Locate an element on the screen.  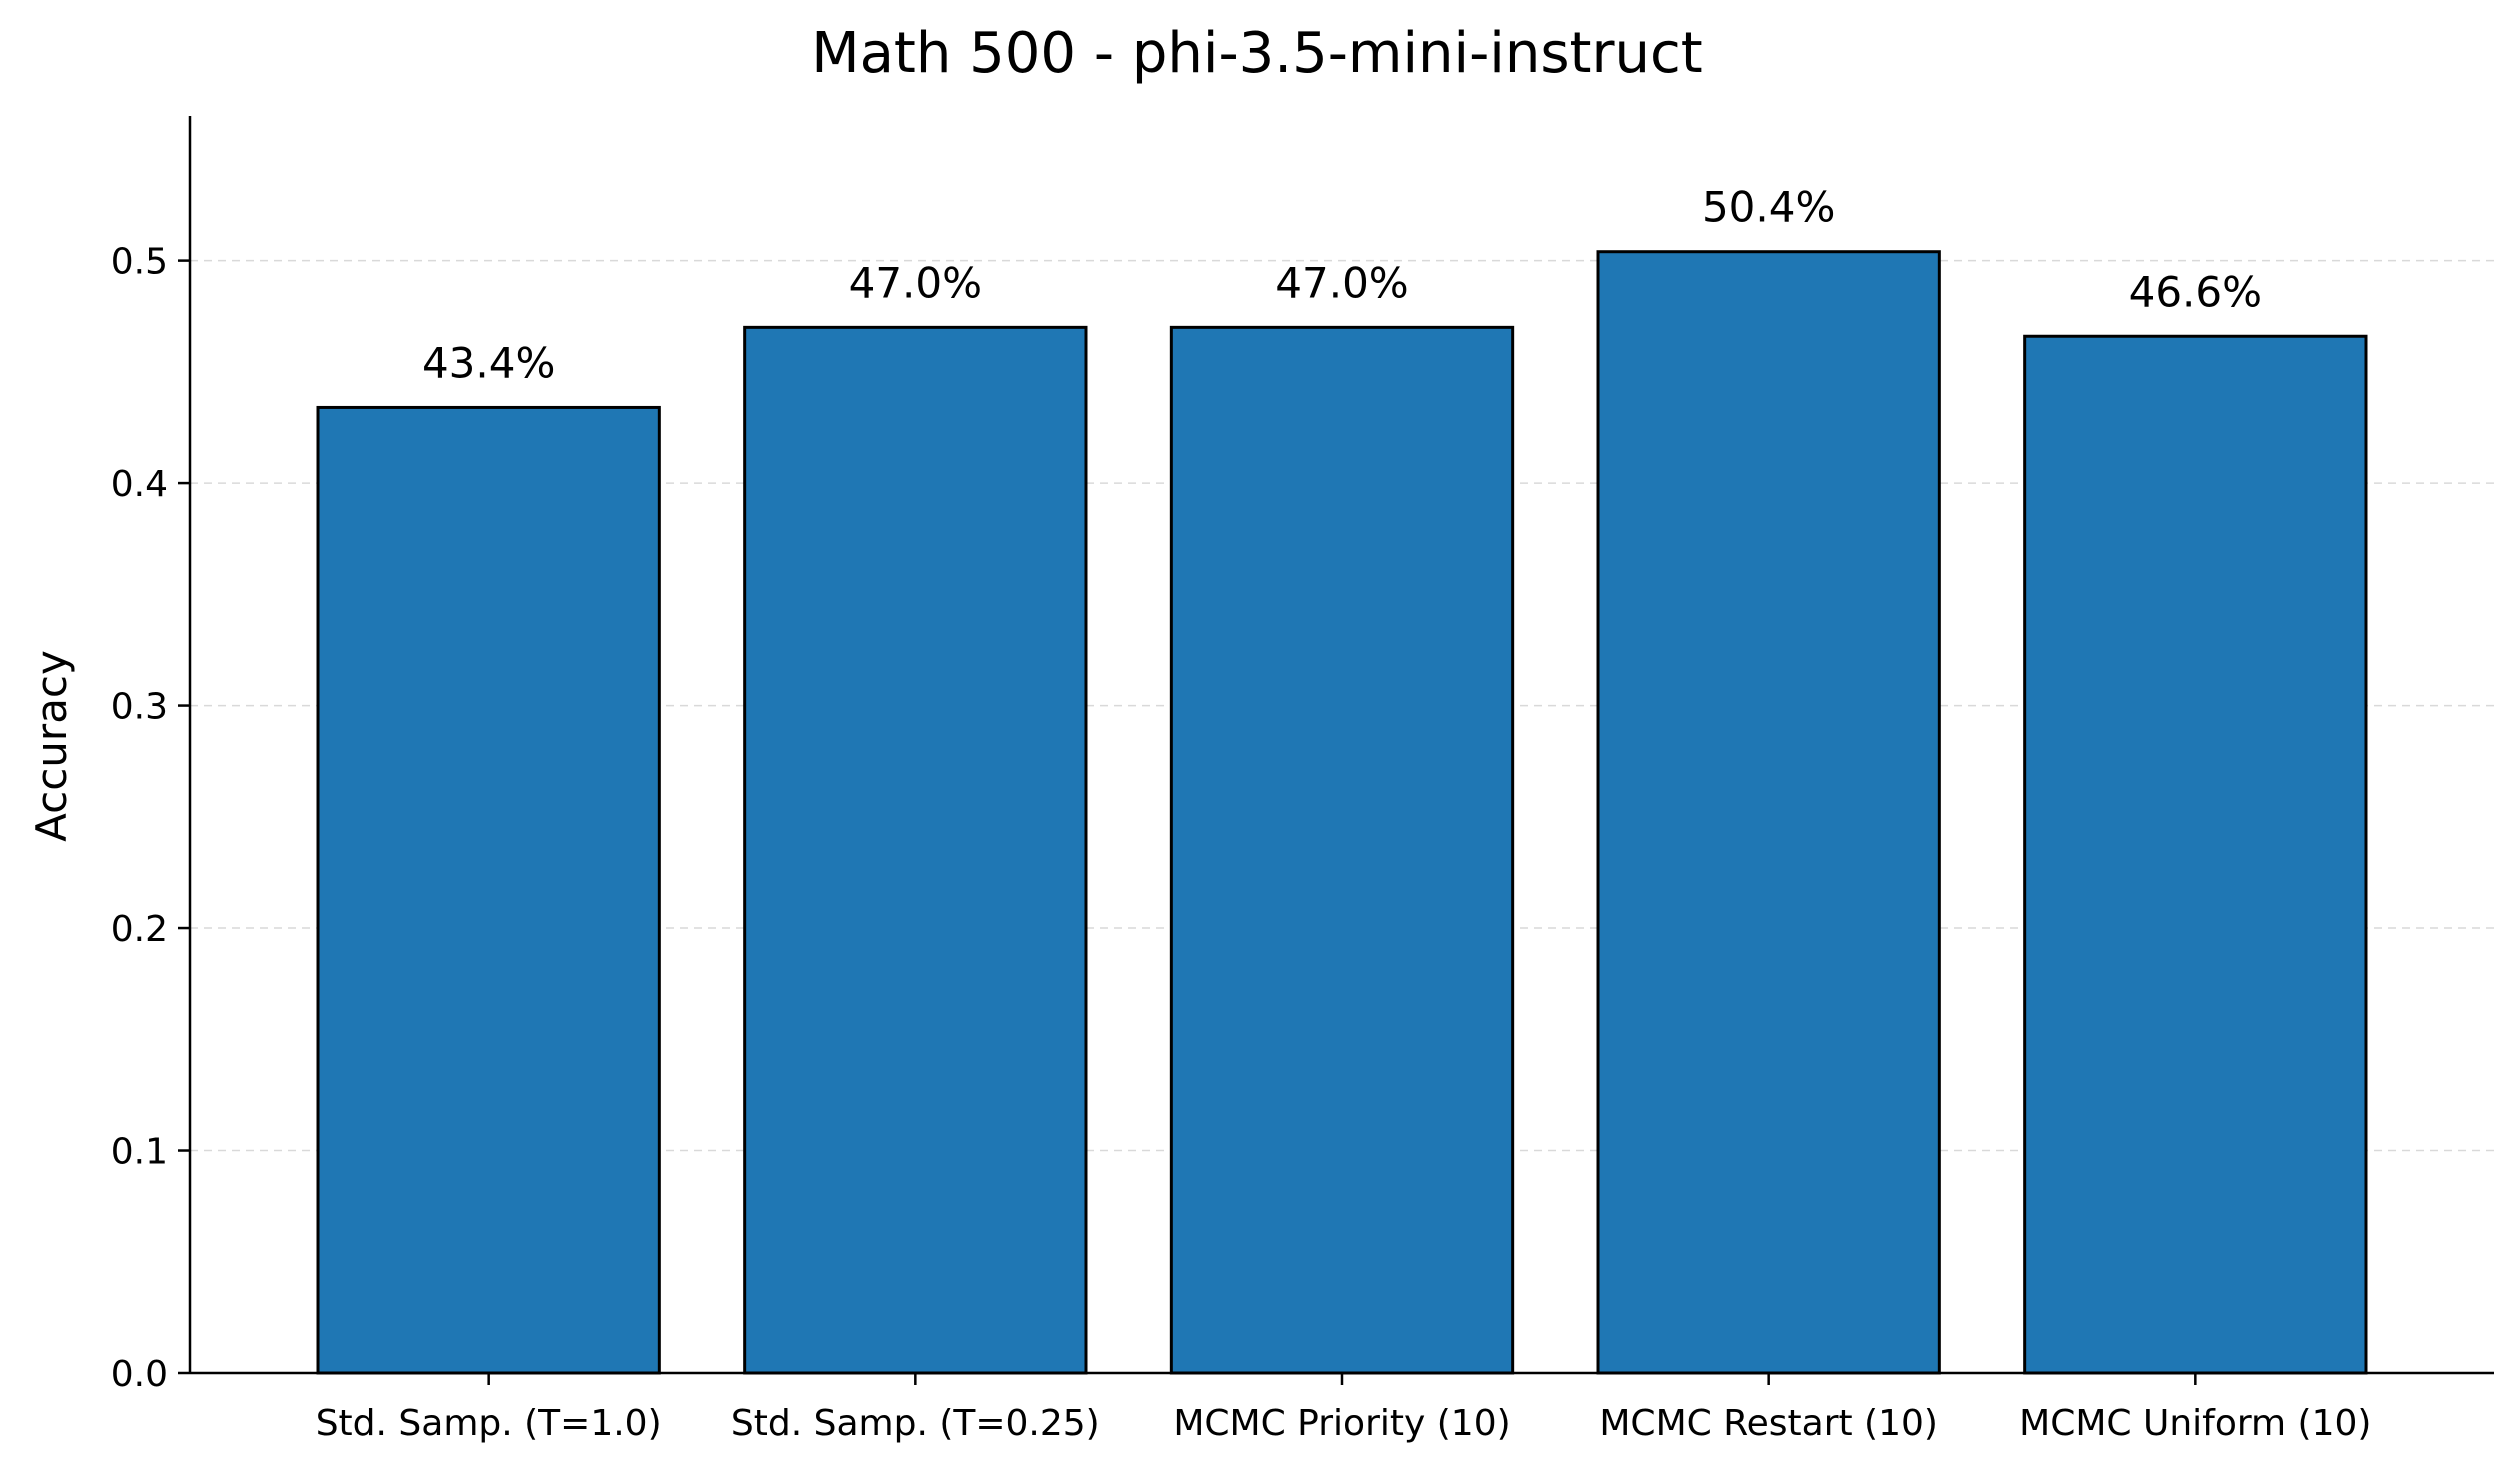
y-tick-label: 0.4 is located at coordinates (139, 484).